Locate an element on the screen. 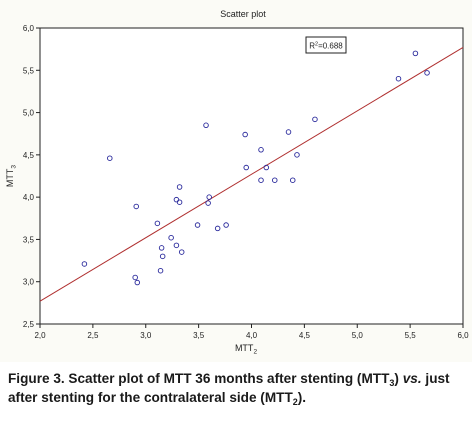  y-axis-title: MTT3 is located at coordinates (11, 176).